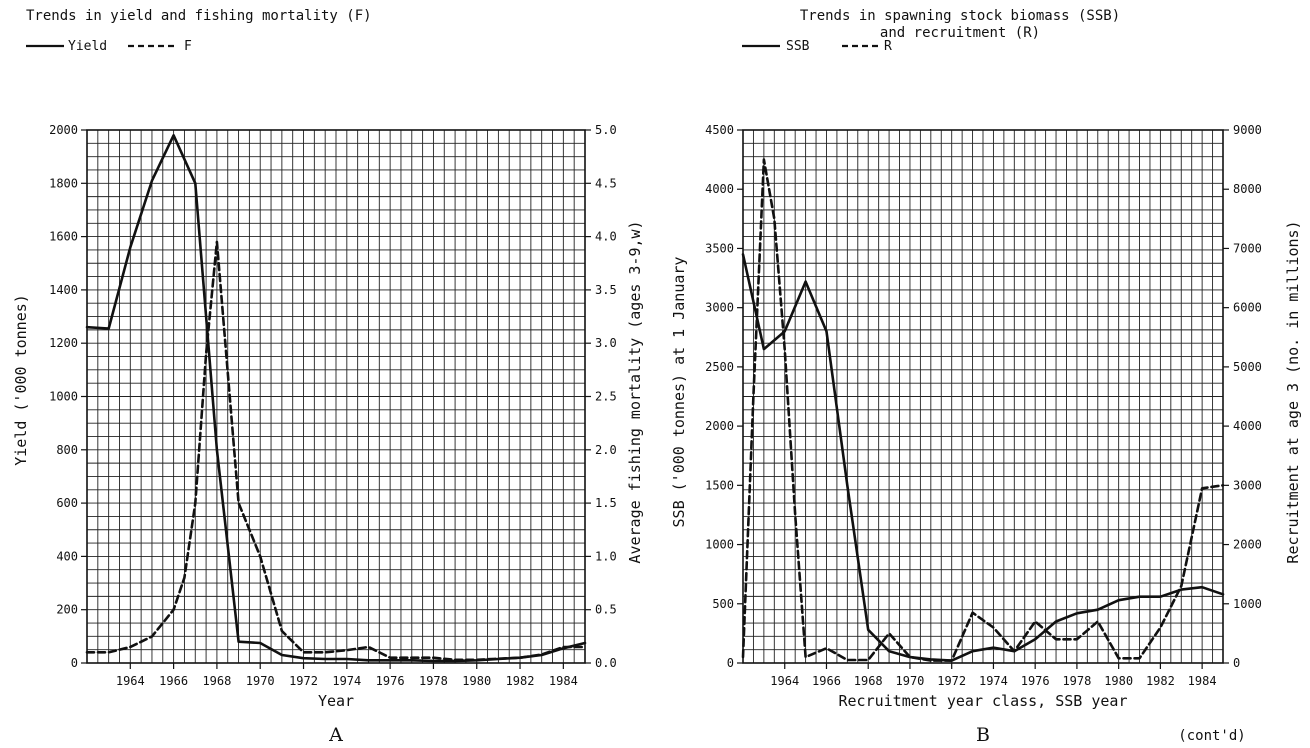  I want to click on y2-tick-label: 1000, so click(1247, 604).